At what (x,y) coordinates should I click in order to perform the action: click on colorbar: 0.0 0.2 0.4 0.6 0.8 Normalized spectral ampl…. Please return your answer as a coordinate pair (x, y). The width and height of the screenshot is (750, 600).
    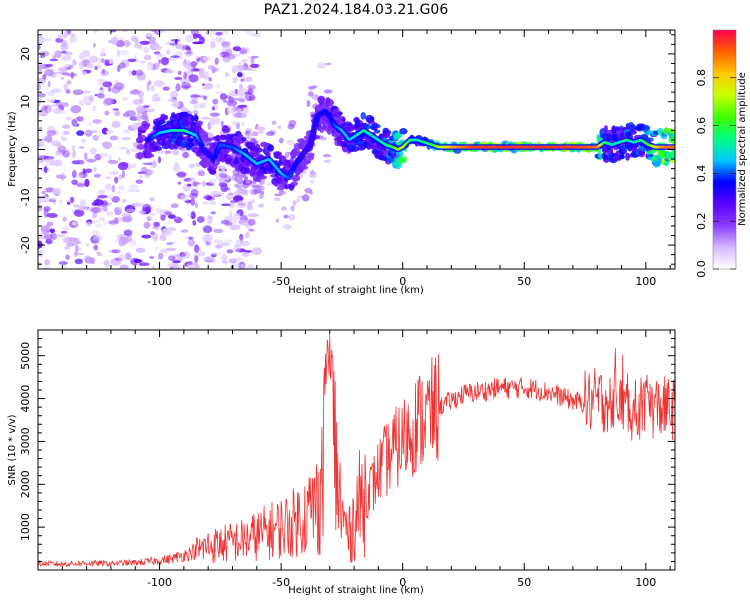
    Looking at the image, I should click on (721, 153).